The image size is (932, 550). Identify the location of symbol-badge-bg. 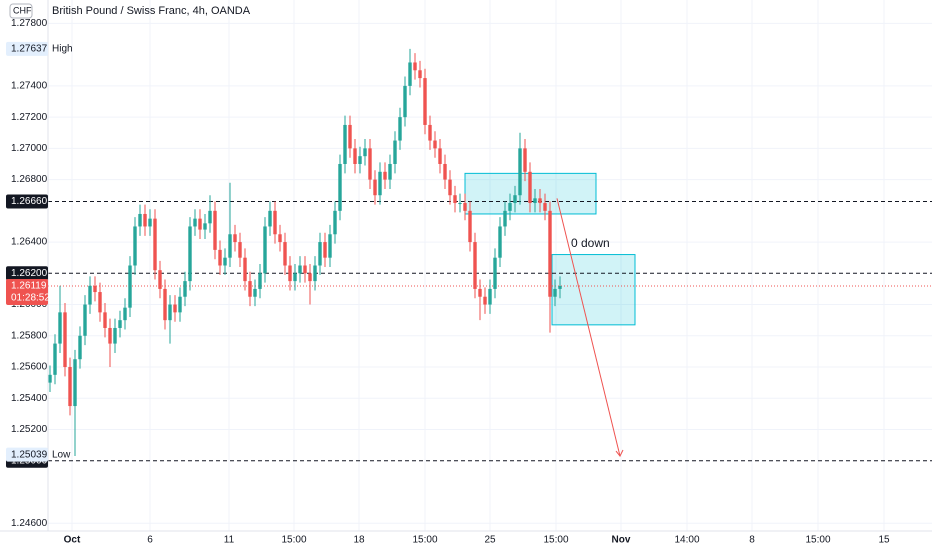
(21, 11).